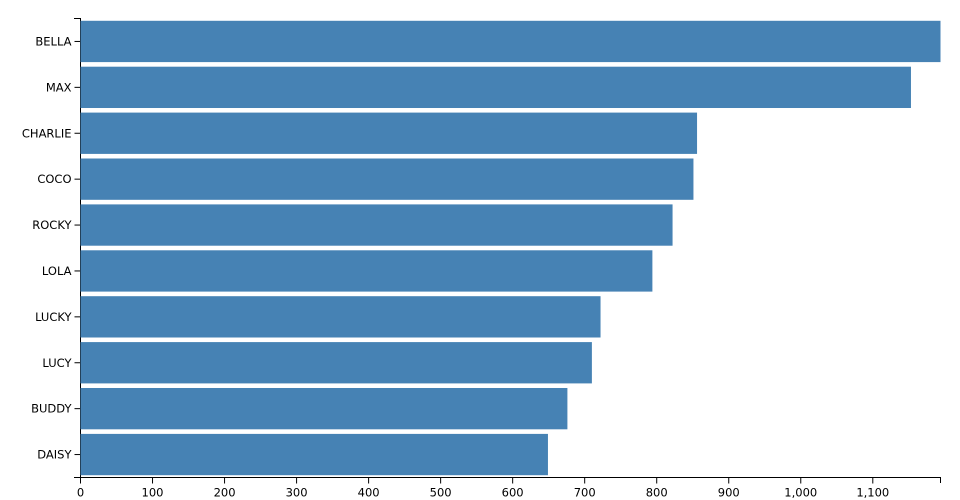 This screenshot has height=500, width=960. What do you see at coordinates (51, 409) in the screenshot?
I see `y-tick-label: BUDDY` at bounding box center [51, 409].